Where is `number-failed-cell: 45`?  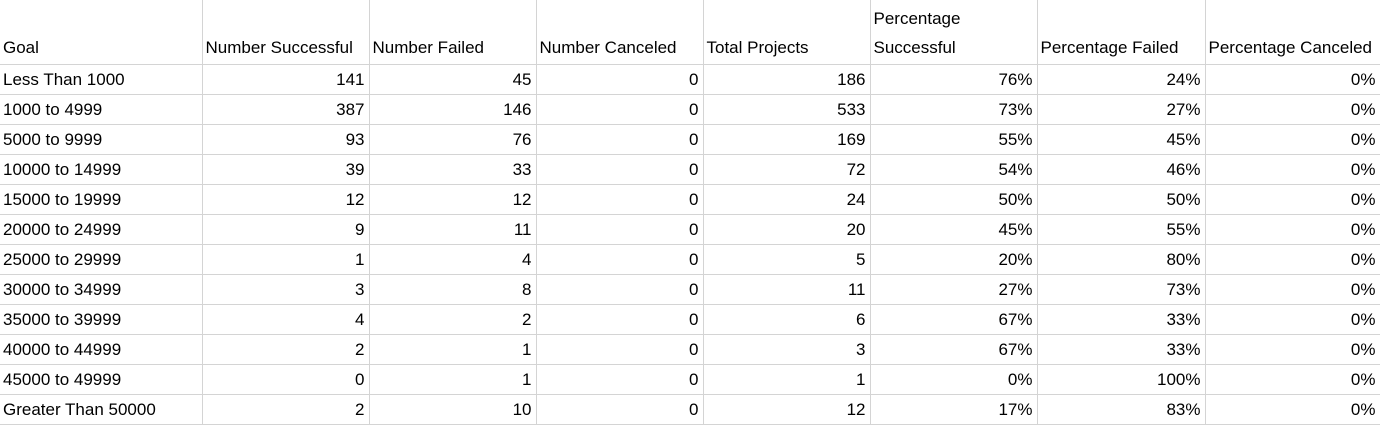
number-failed-cell: 45 is located at coordinates (453, 79).